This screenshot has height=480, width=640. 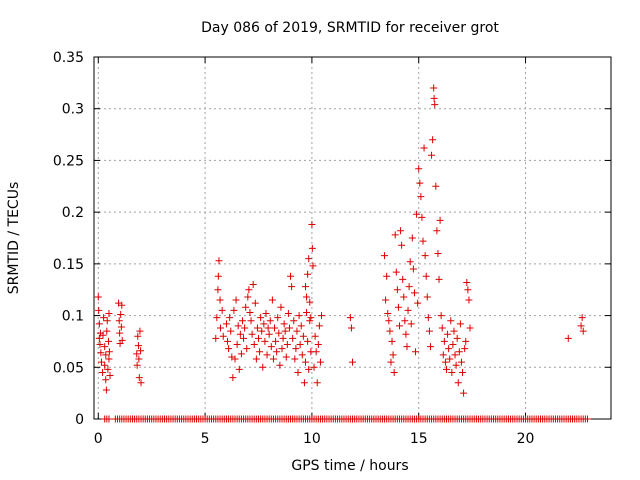 I want to click on x-axis-label: GPS time / hours, so click(x=349, y=466).